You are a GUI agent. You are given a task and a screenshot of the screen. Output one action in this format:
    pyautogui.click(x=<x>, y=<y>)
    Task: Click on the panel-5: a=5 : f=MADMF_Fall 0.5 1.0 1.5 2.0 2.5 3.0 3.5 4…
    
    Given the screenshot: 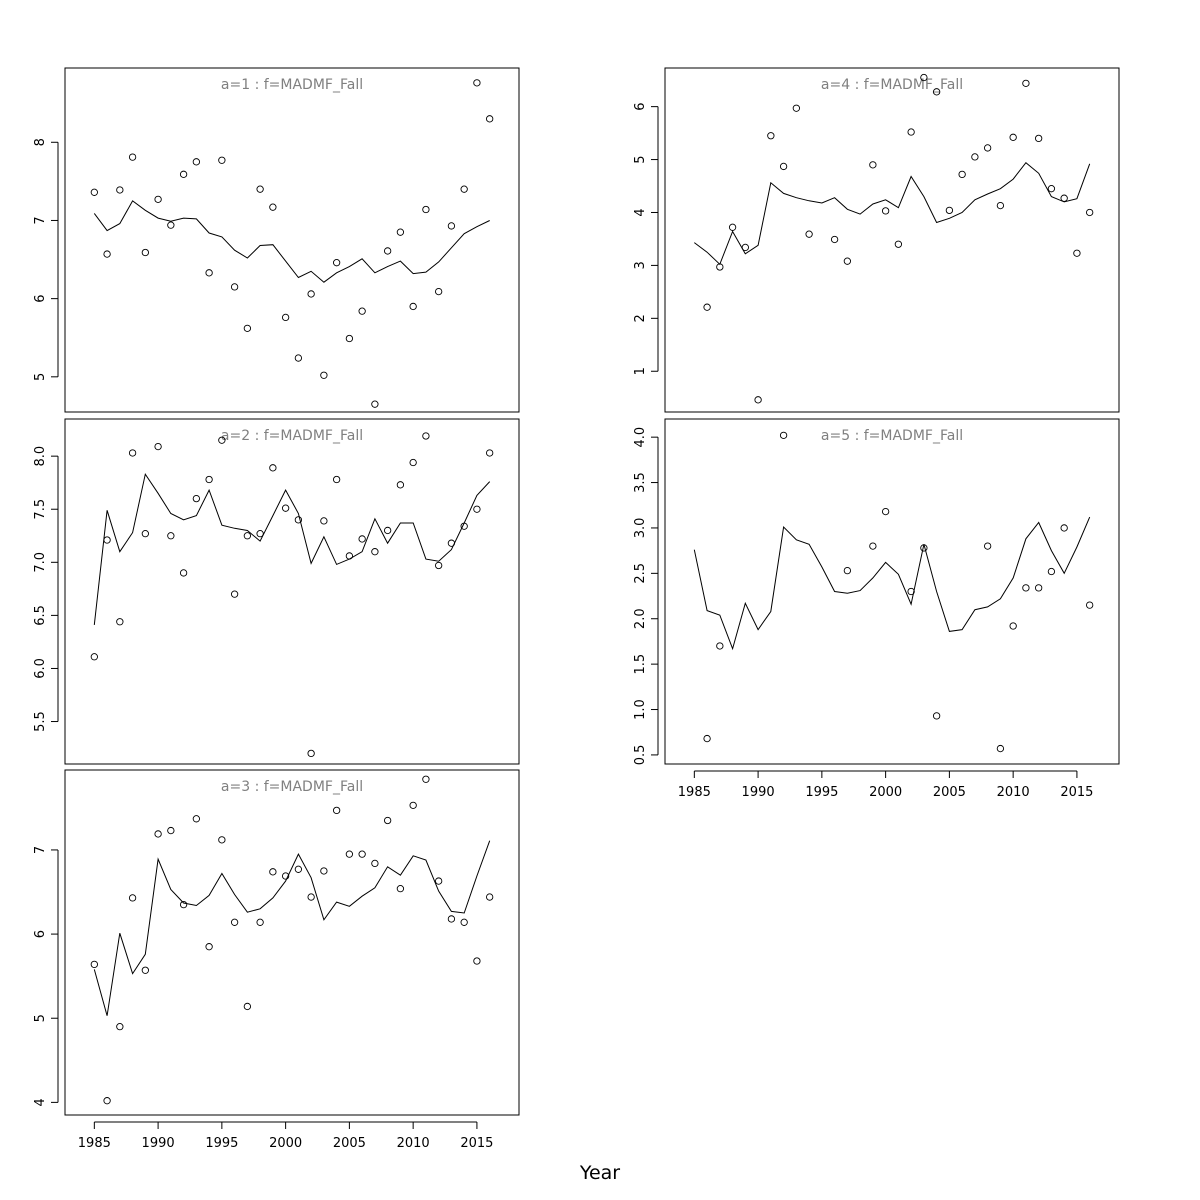 What is the action you would take?
    pyautogui.click(x=876, y=609)
    